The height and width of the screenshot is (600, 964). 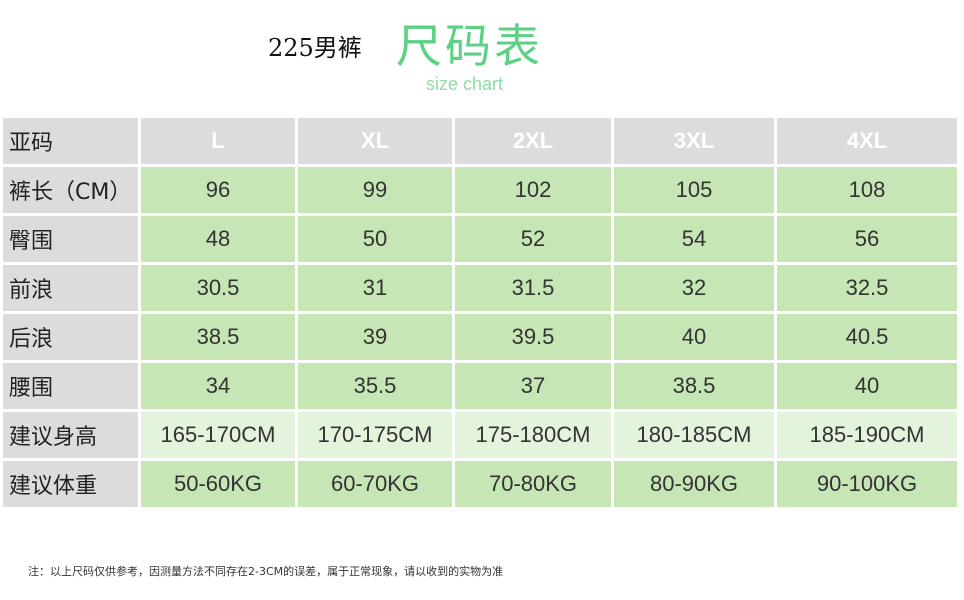 I want to click on table-cell: 50, so click(x=375, y=239).